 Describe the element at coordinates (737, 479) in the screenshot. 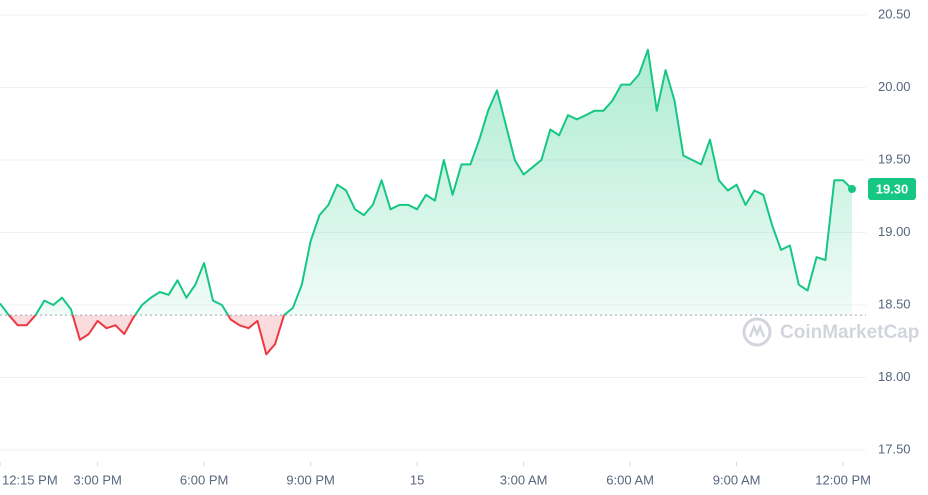

I see `x-tick-label: 9:00 AM` at that location.